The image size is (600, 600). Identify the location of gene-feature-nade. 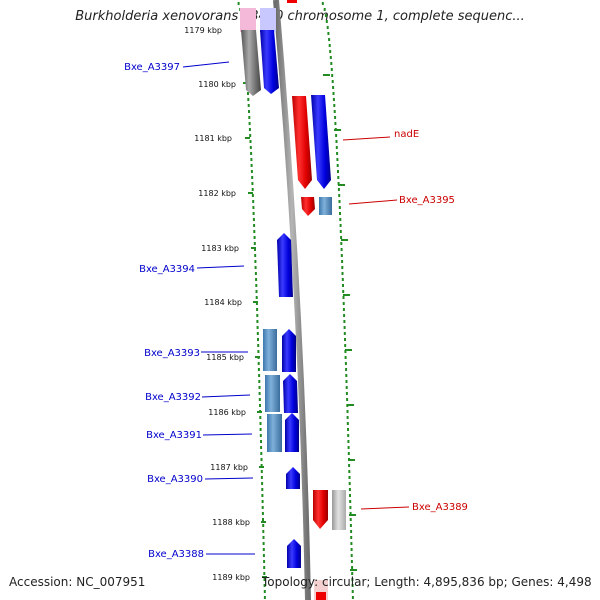
(321, 142).